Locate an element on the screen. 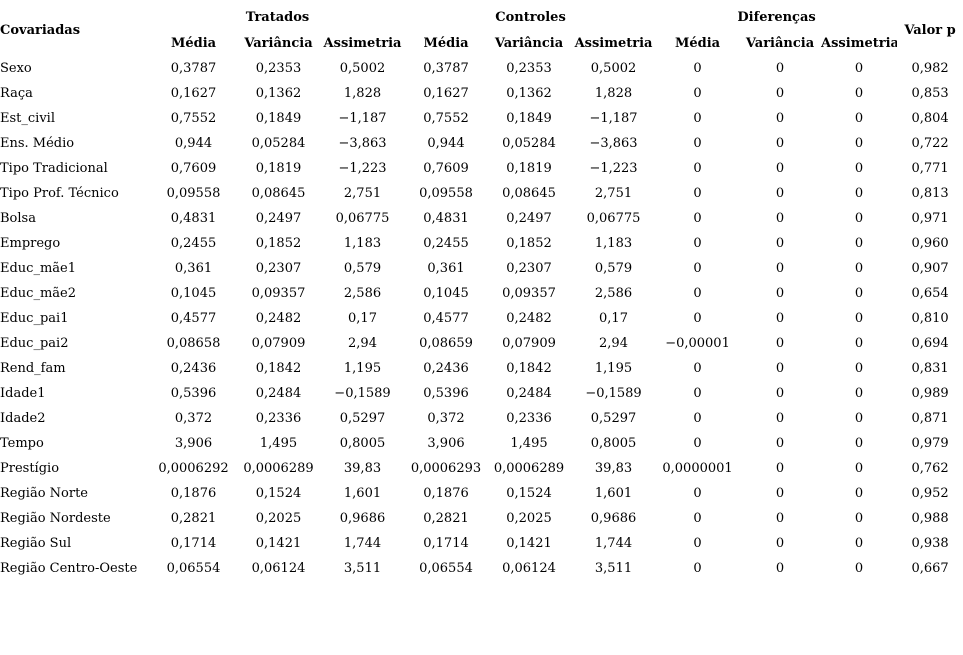 This screenshot has width=963, height=655. cell-value: 0,694 is located at coordinates (930, 343).